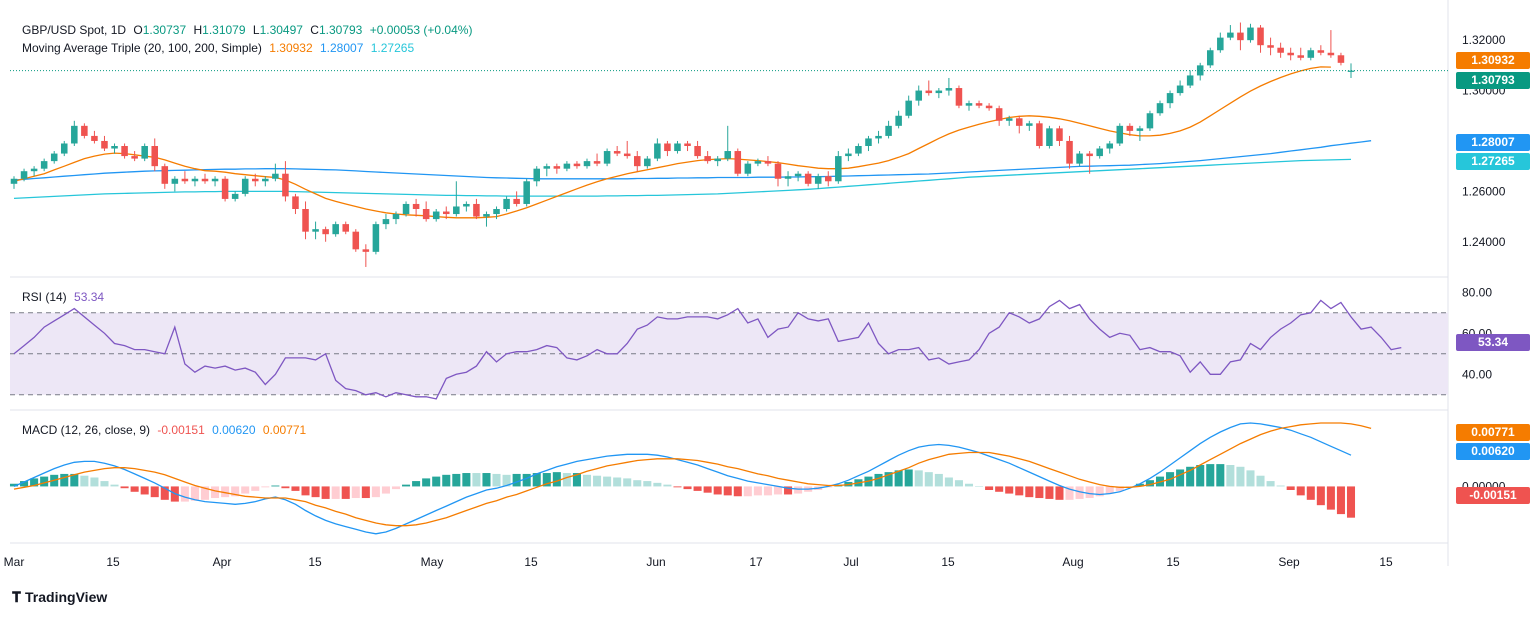 Image resolution: width=1536 pixels, height=618 pixels. I want to click on brand-logo: 𝐓 TradingView, so click(59, 597).